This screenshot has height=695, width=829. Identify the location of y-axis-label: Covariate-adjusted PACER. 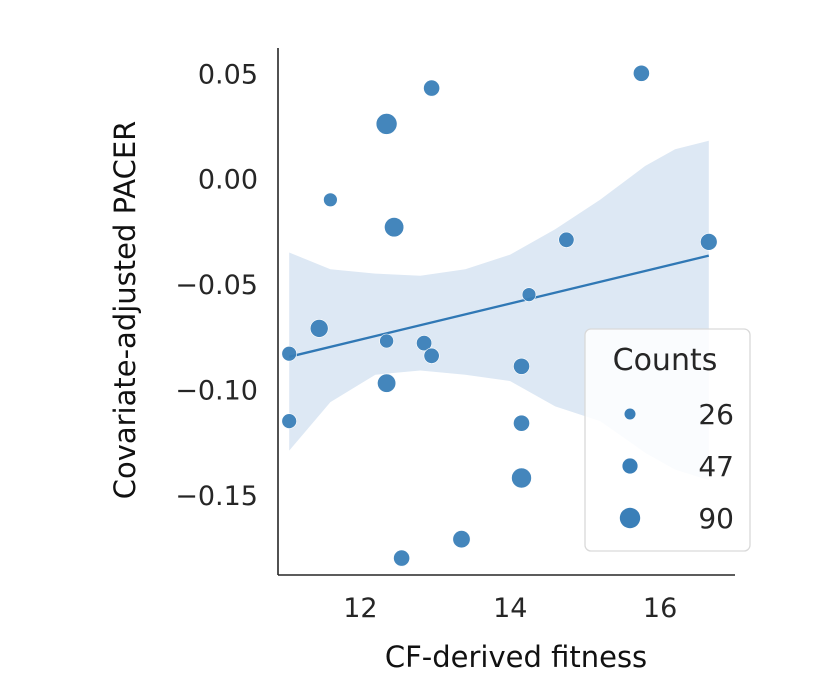
(125, 310).